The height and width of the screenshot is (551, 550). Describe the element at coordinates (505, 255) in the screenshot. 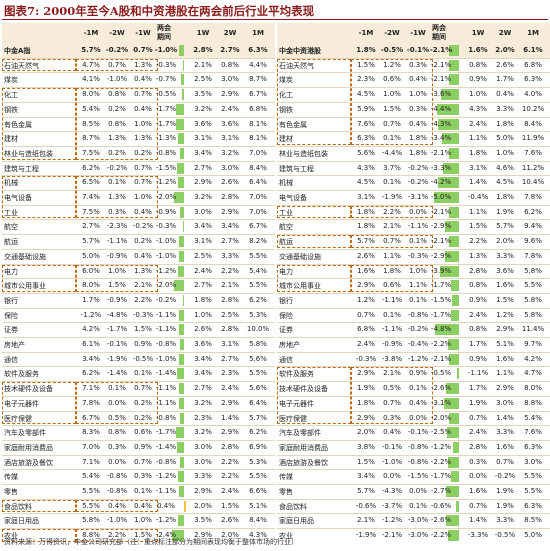

I see `value-cell: 3.3%` at that location.